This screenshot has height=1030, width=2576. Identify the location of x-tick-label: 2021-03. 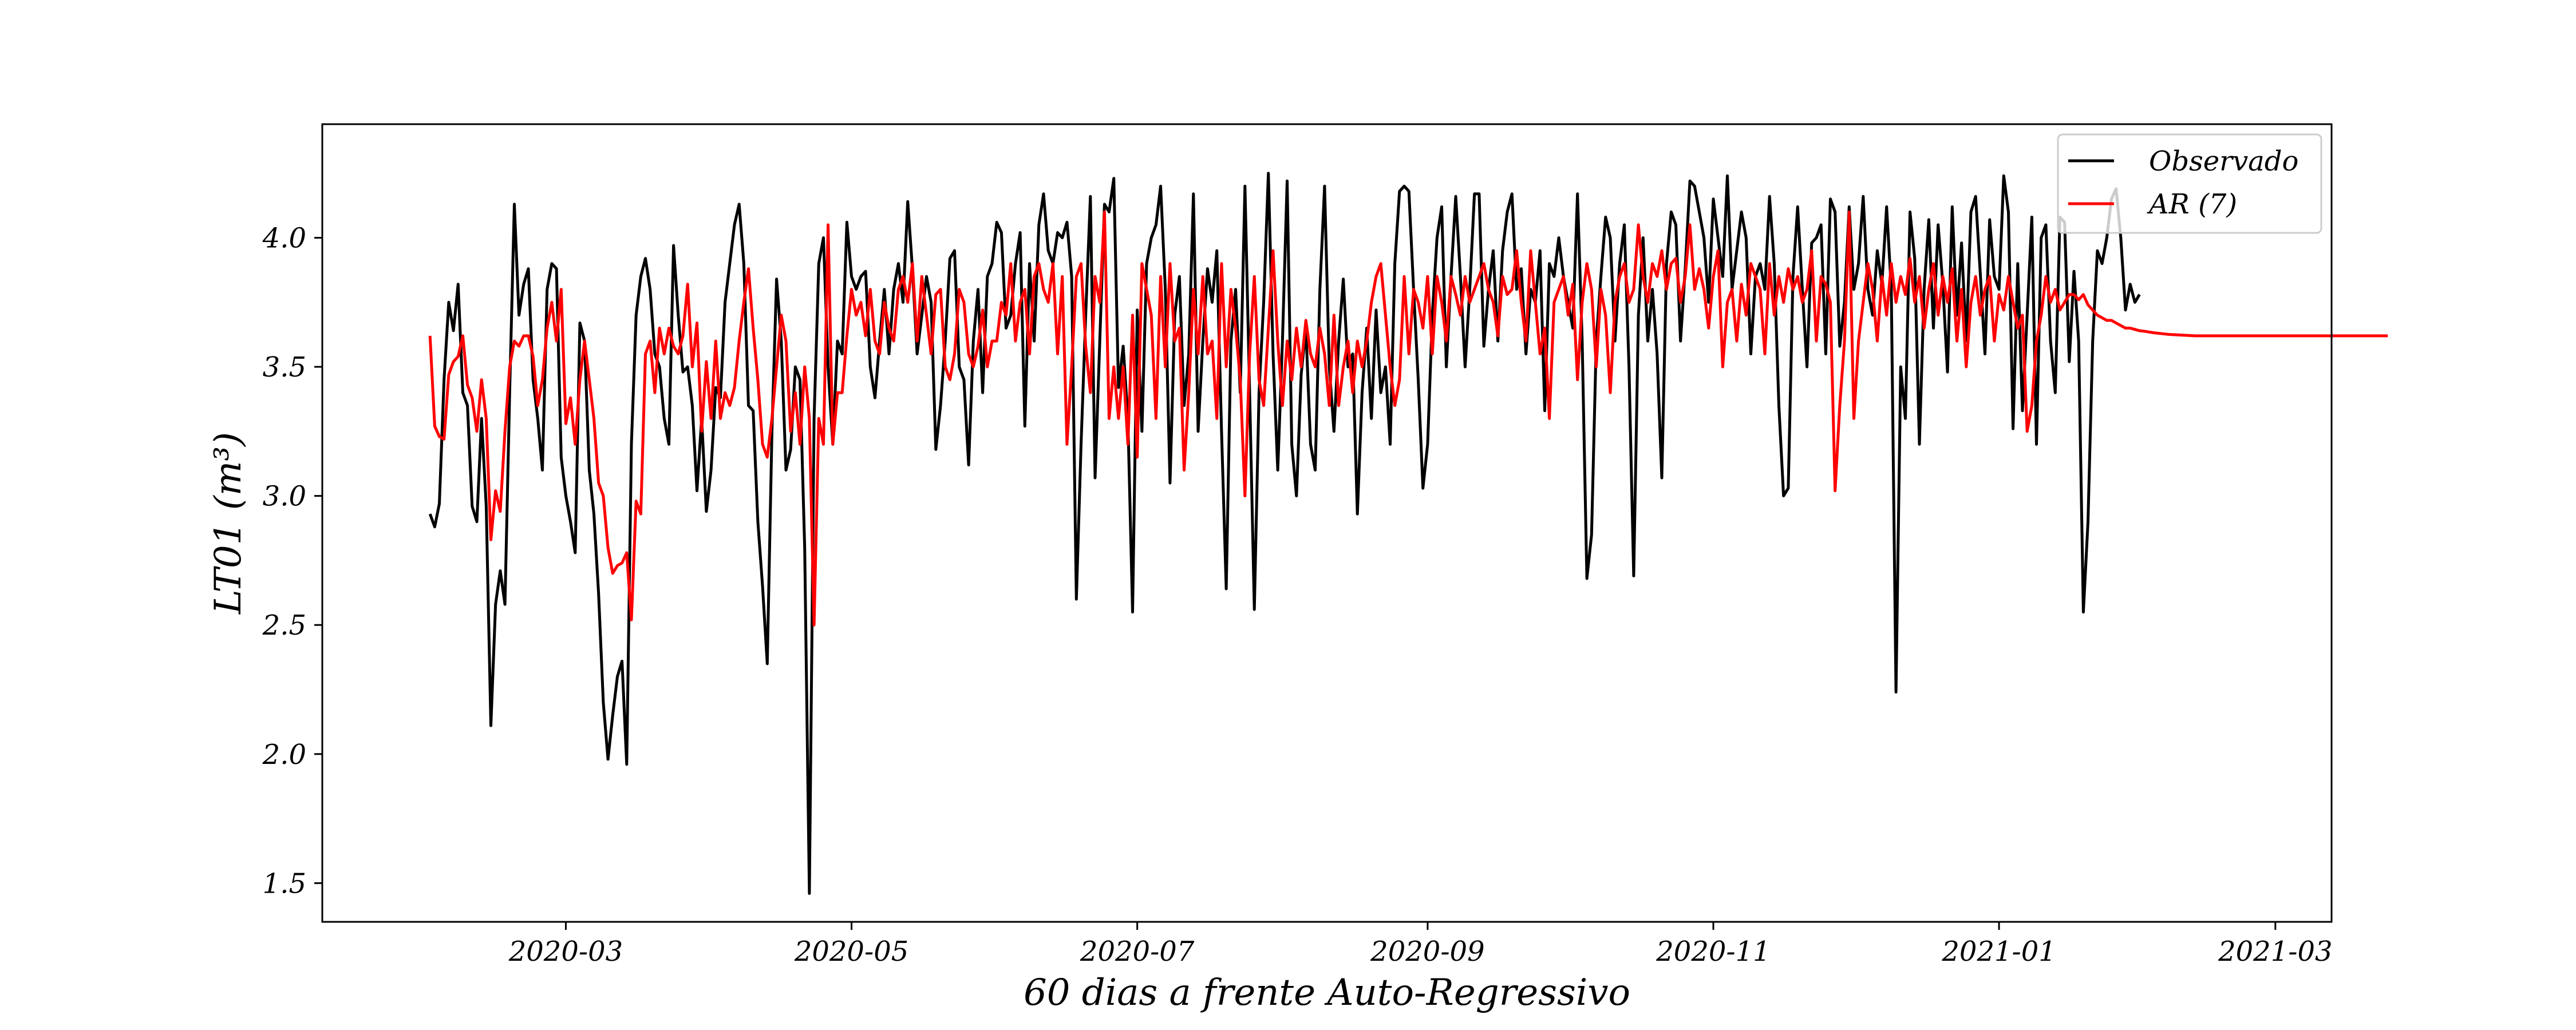
(2275, 952).